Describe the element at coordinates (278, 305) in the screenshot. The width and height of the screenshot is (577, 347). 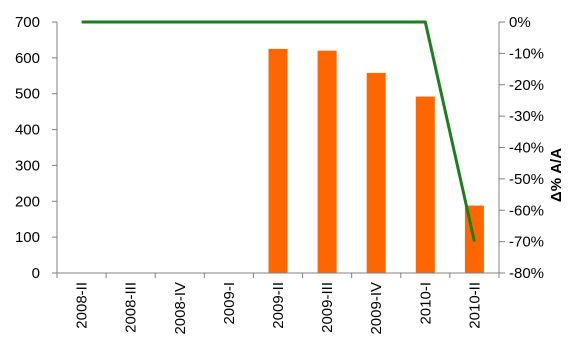
I see `x-tick-label: 2009-II` at that location.